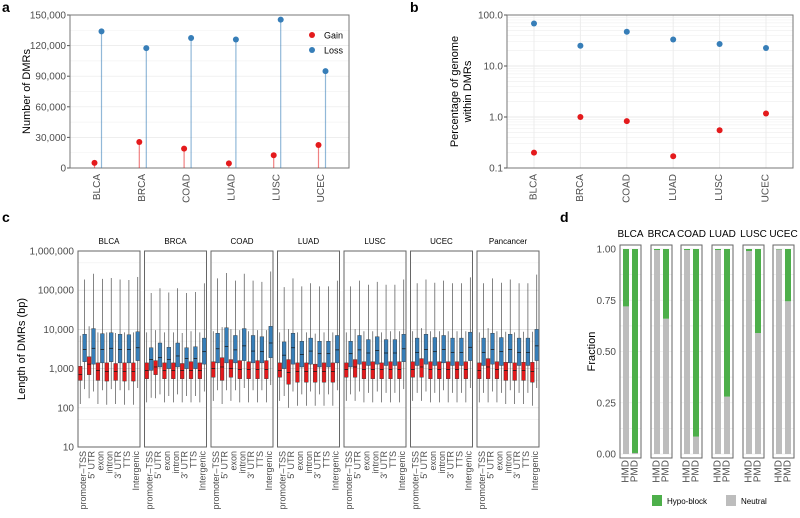 The width and height of the screenshot is (800, 518). What do you see at coordinates (333, 36) in the screenshot?
I see `legend-label: Gain` at bounding box center [333, 36].